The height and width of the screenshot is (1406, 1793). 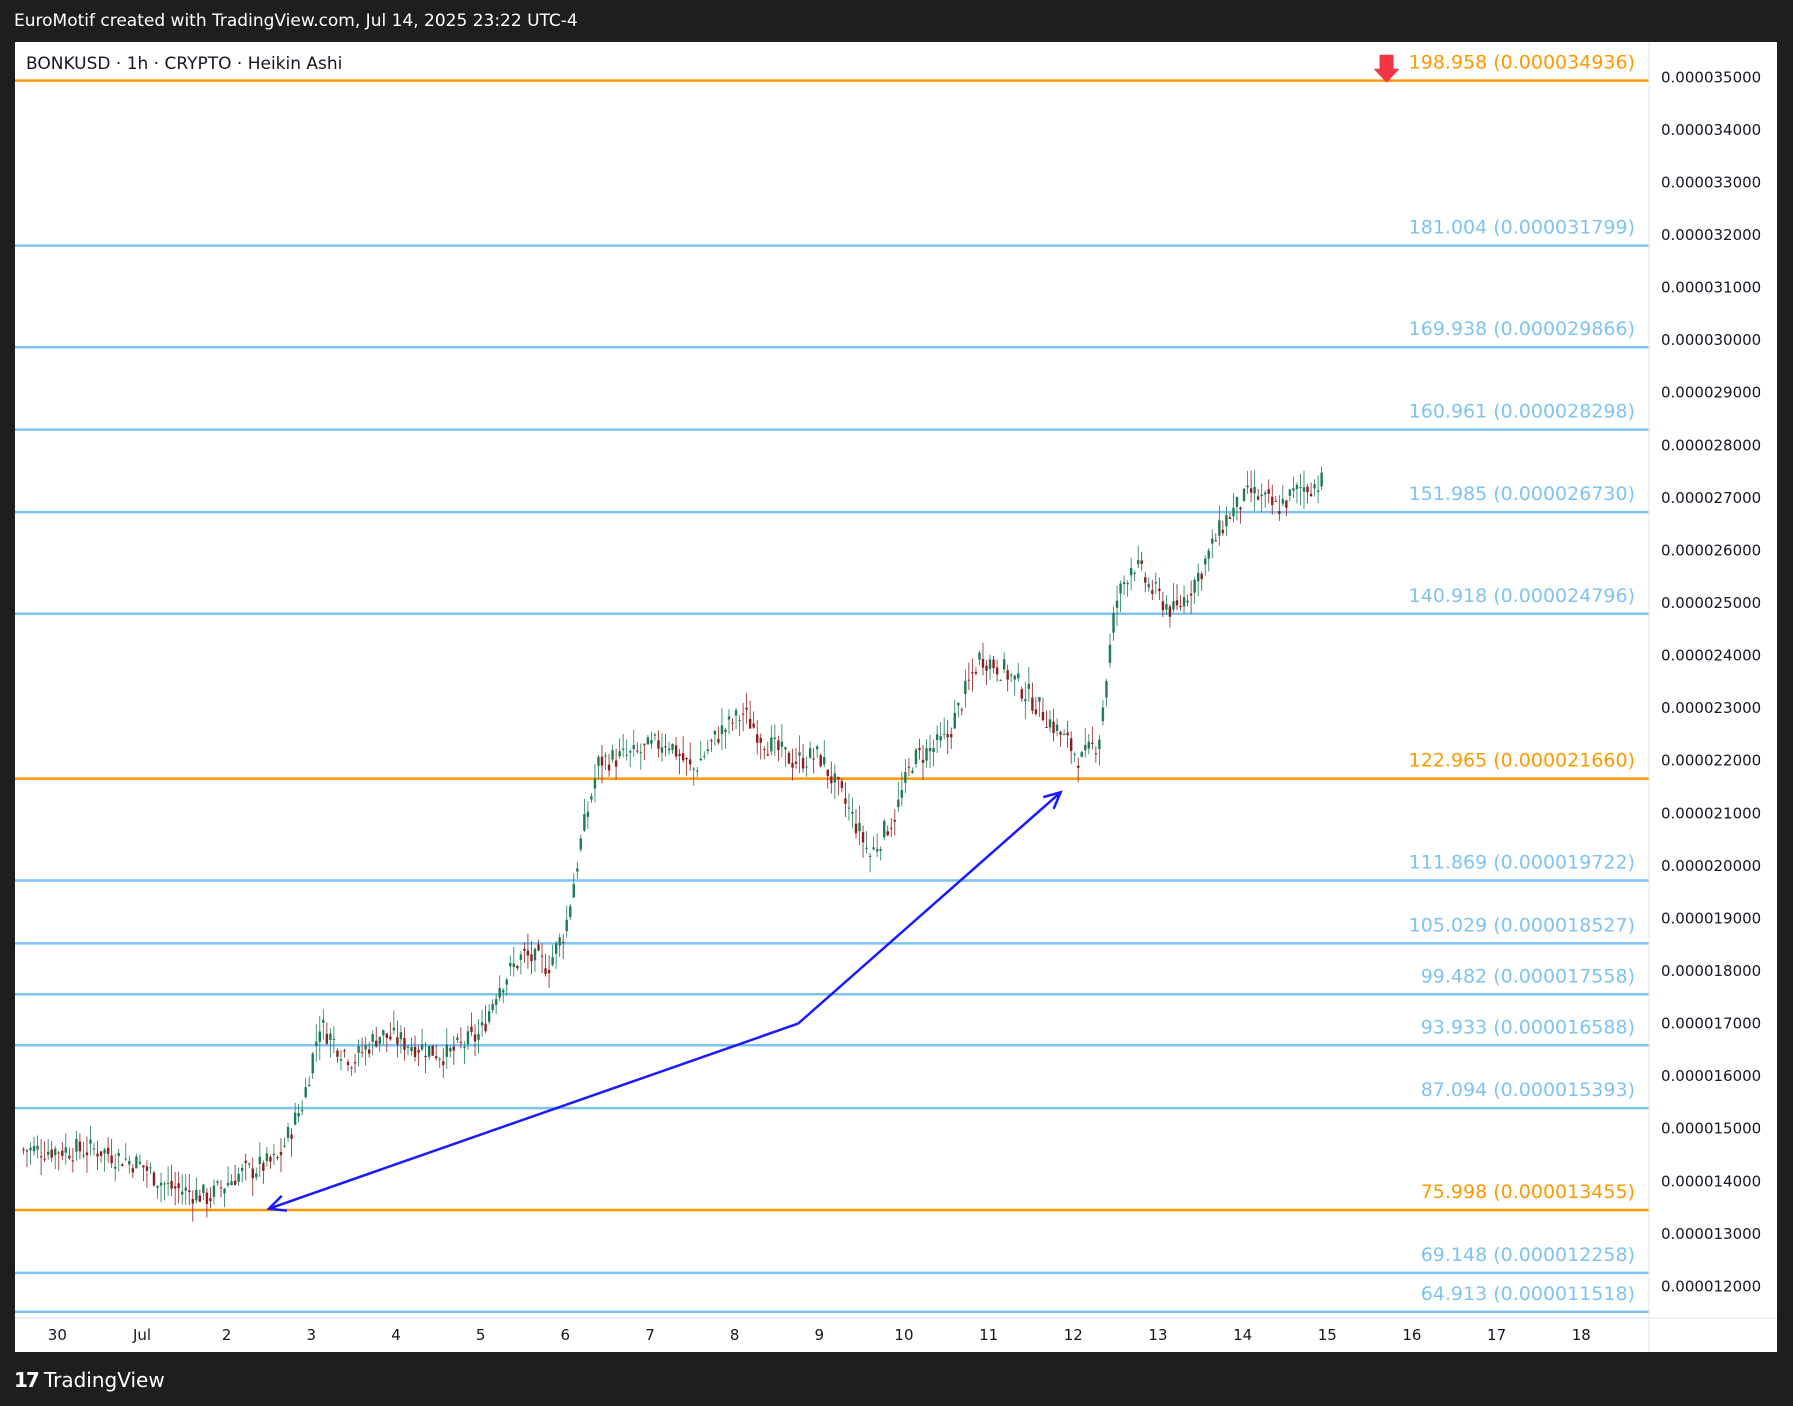 I want to click on price-tick-label: 0.000020000, so click(x=1711, y=866).